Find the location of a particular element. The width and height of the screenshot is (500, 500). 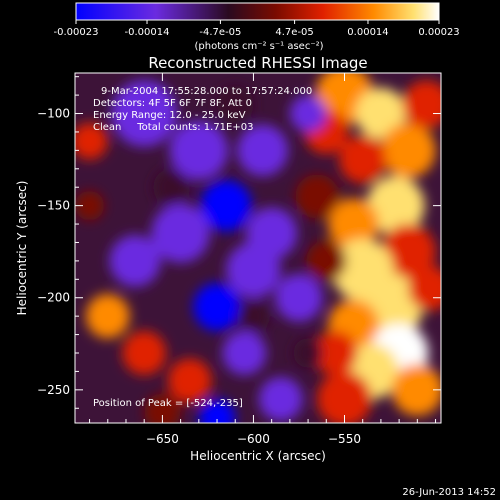

colorbar-tick-label: -0.00014 is located at coordinates (147, 32).